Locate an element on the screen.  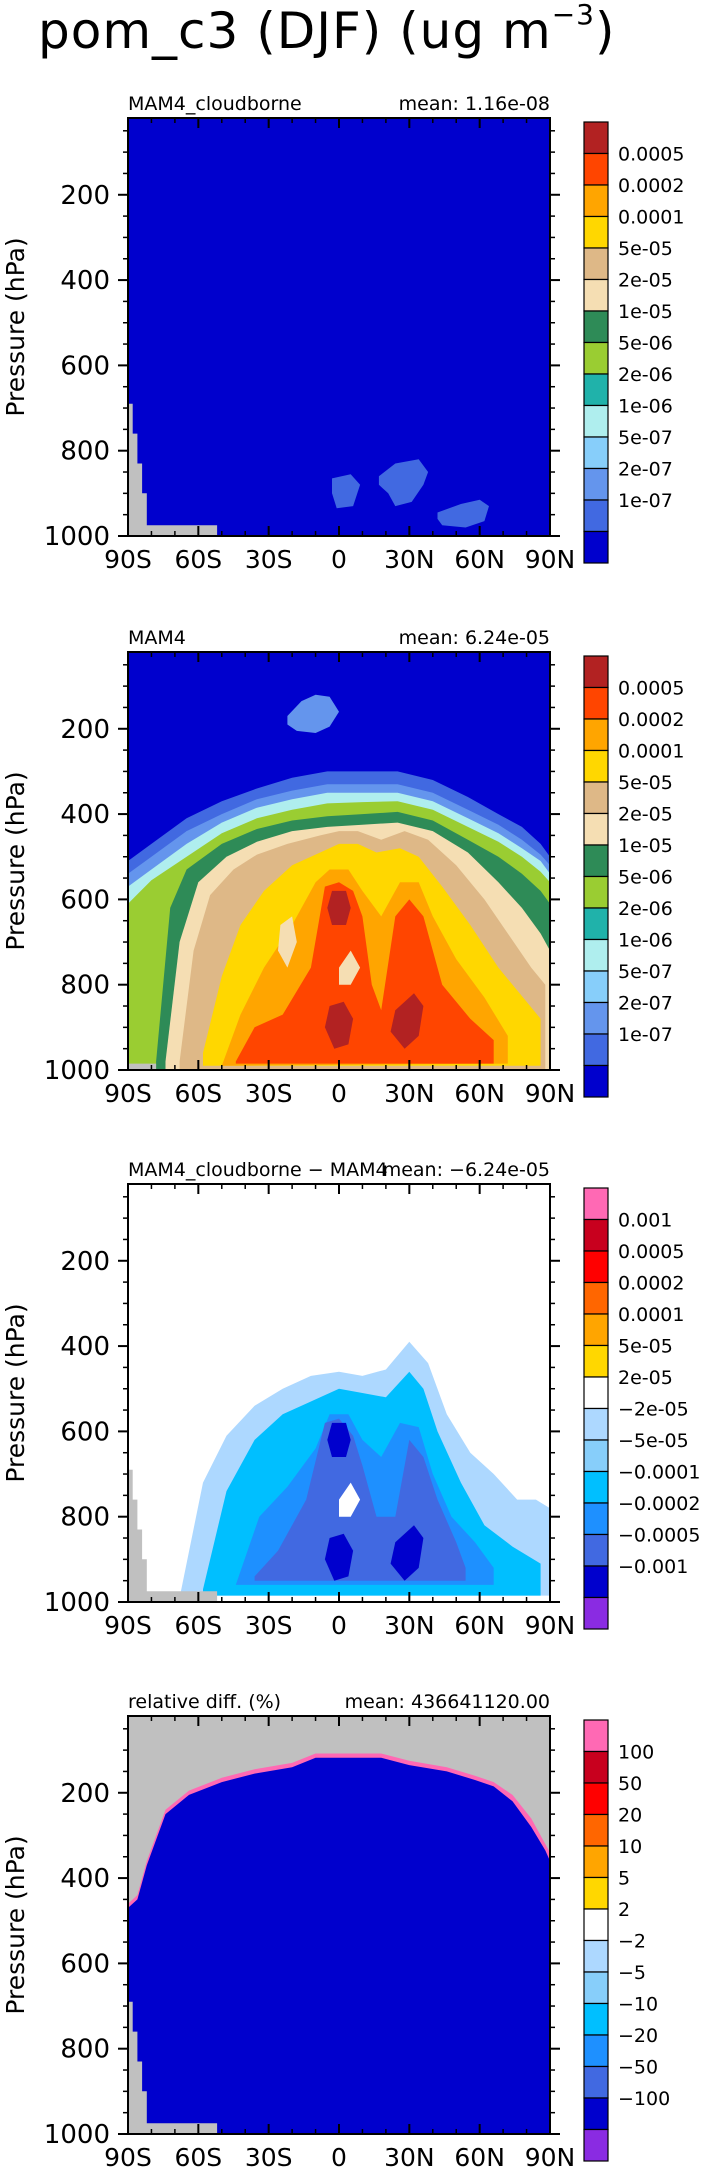
colorbar-label: 20 is located at coordinates (630, 1816).